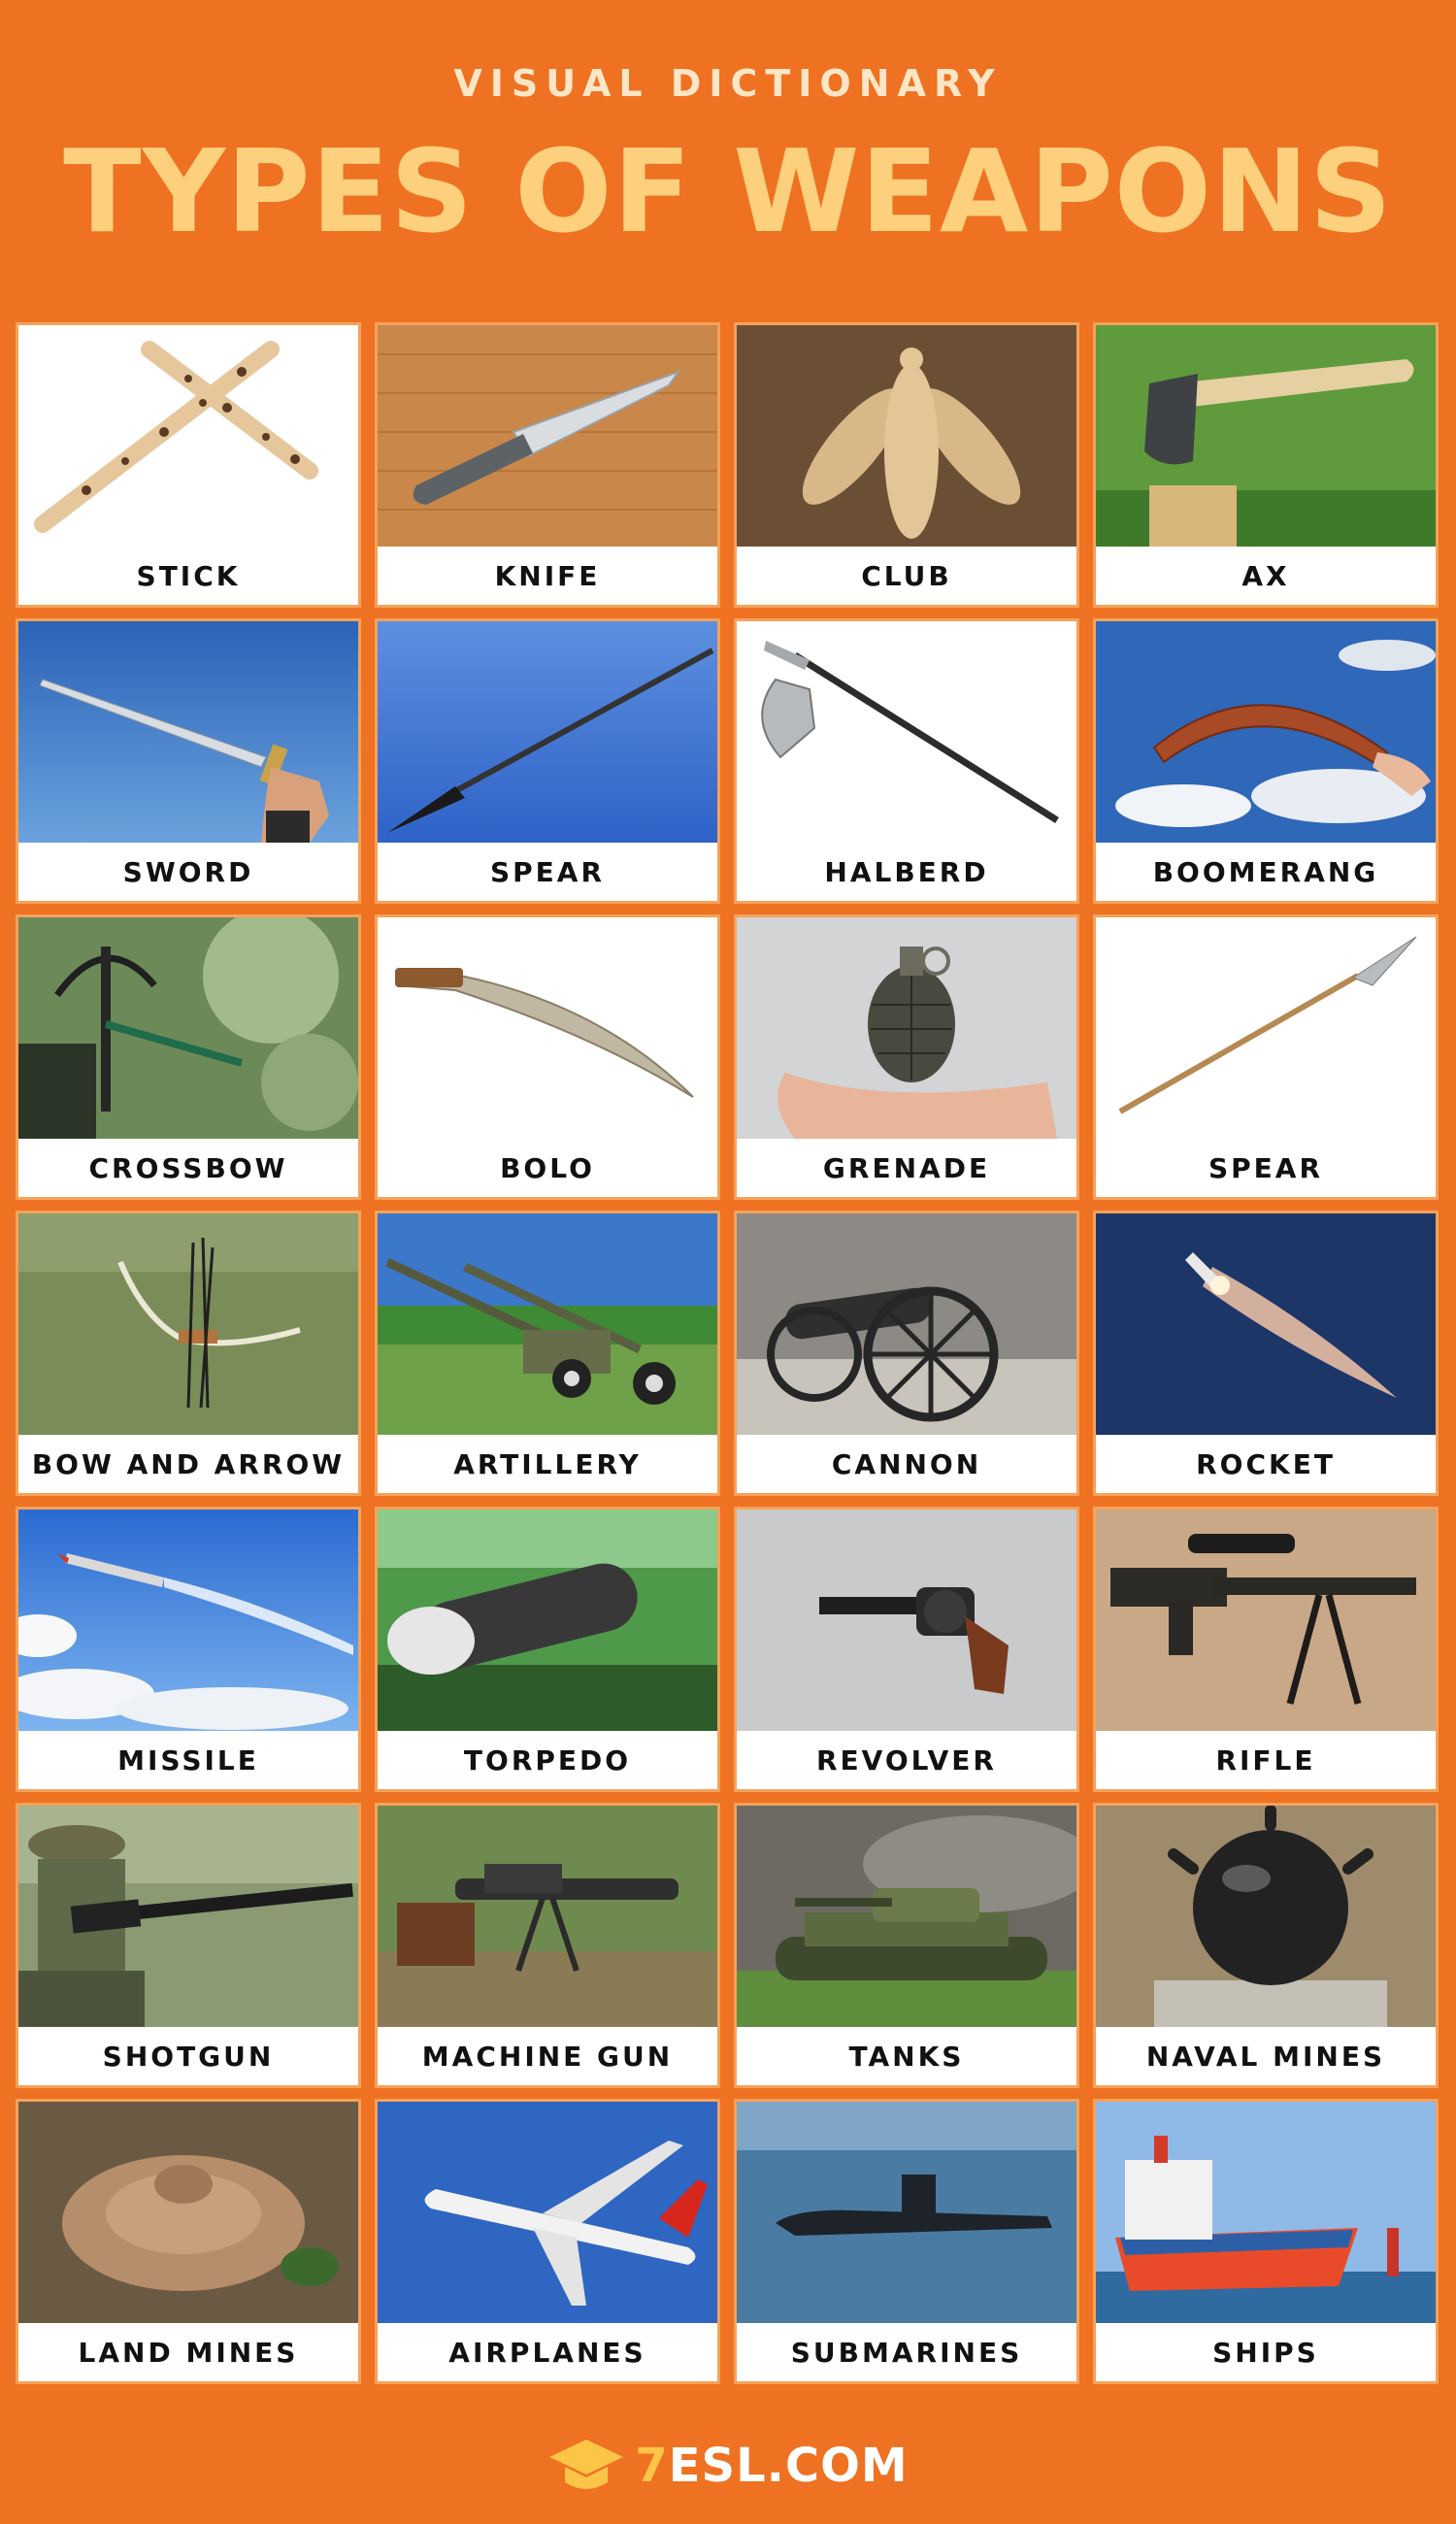  I want to click on card-sword: SWORD, so click(188, 761).